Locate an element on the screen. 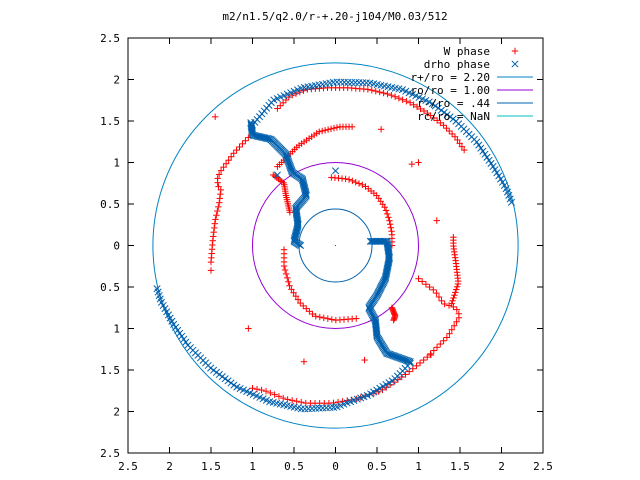 This screenshot has height=480, width=640. reference-circle is located at coordinates (335, 245).